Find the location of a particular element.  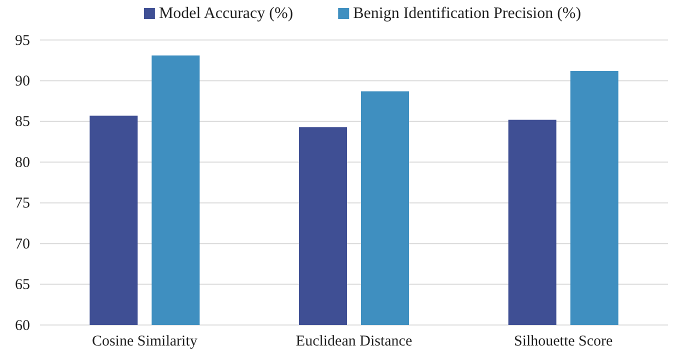

y-tick-label: 95 is located at coordinates (22, 40).